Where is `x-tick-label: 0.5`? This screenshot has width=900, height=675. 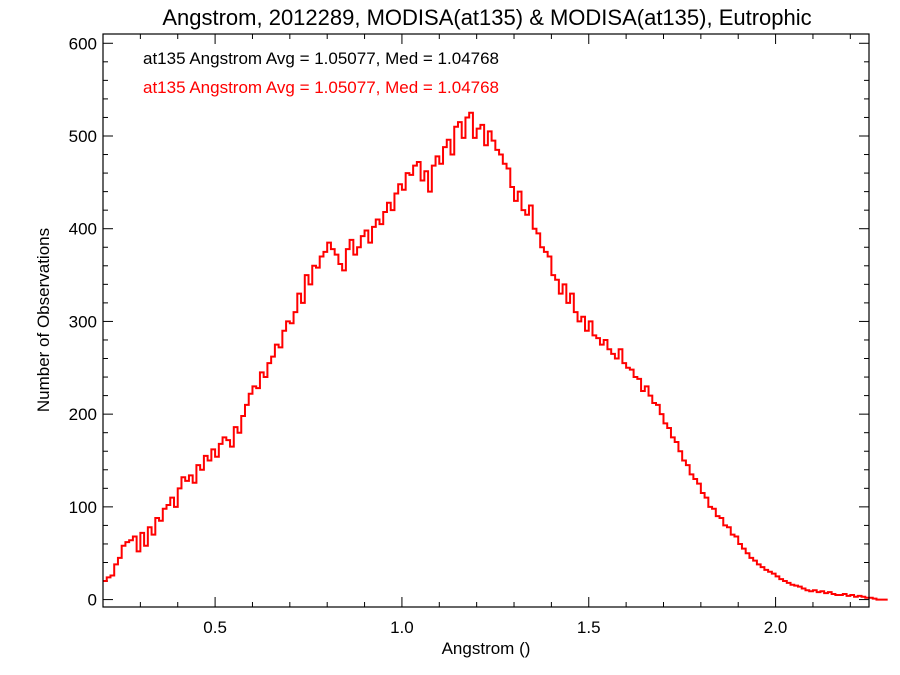 x-tick-label: 0.5 is located at coordinates (215, 627).